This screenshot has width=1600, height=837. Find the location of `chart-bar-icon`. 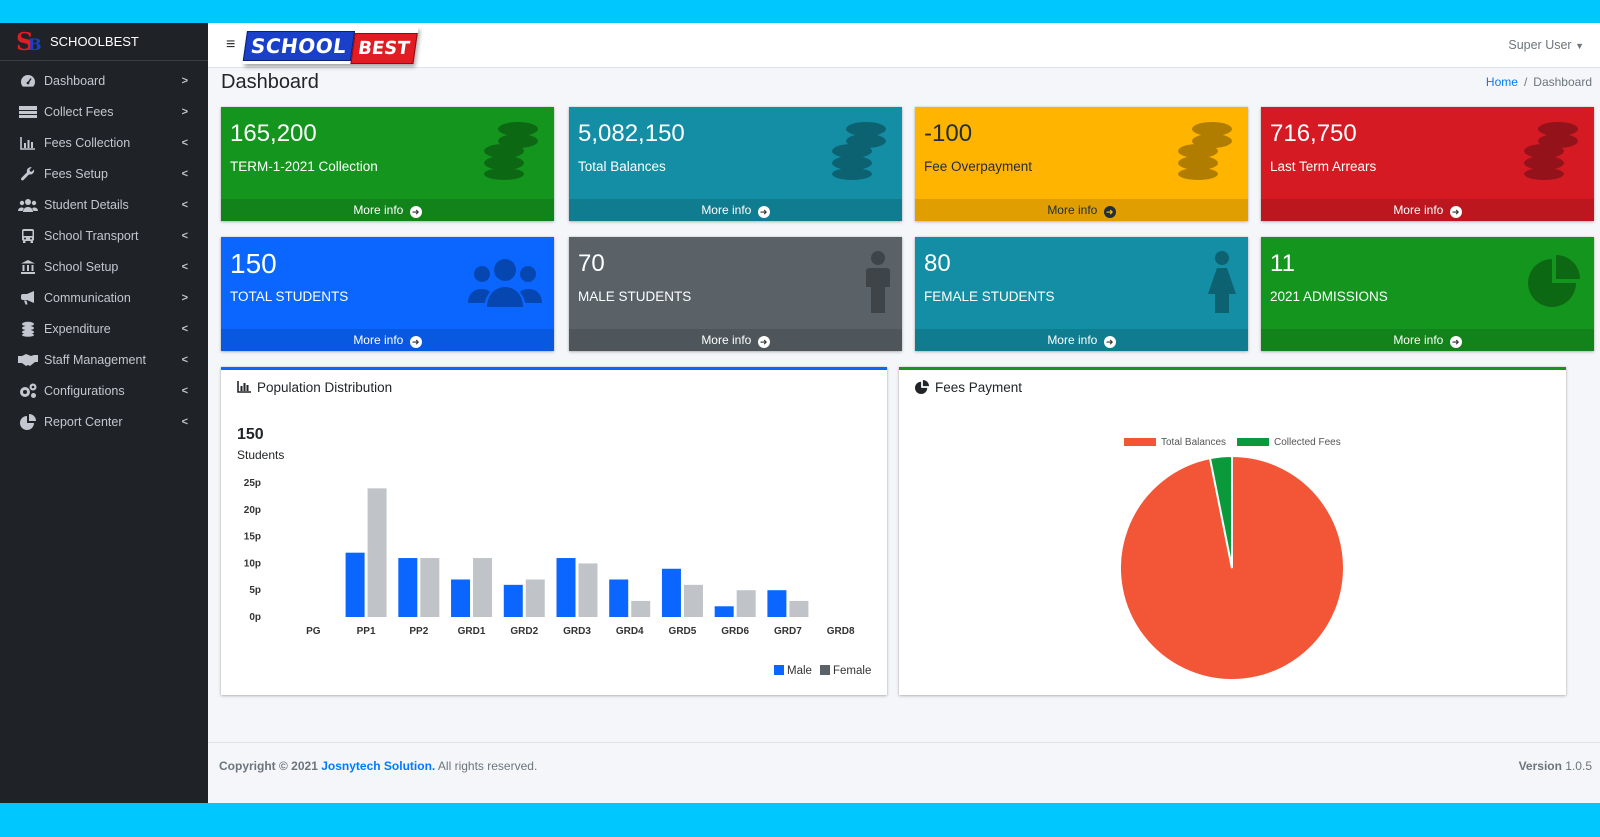

chart-bar-icon is located at coordinates (28, 143).